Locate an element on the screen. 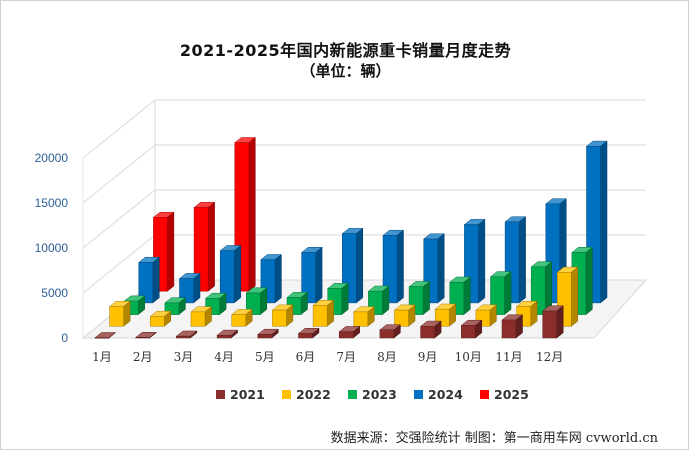 This screenshot has width=689, height=450. y-tick-label: 20000 is located at coordinates (52, 158).